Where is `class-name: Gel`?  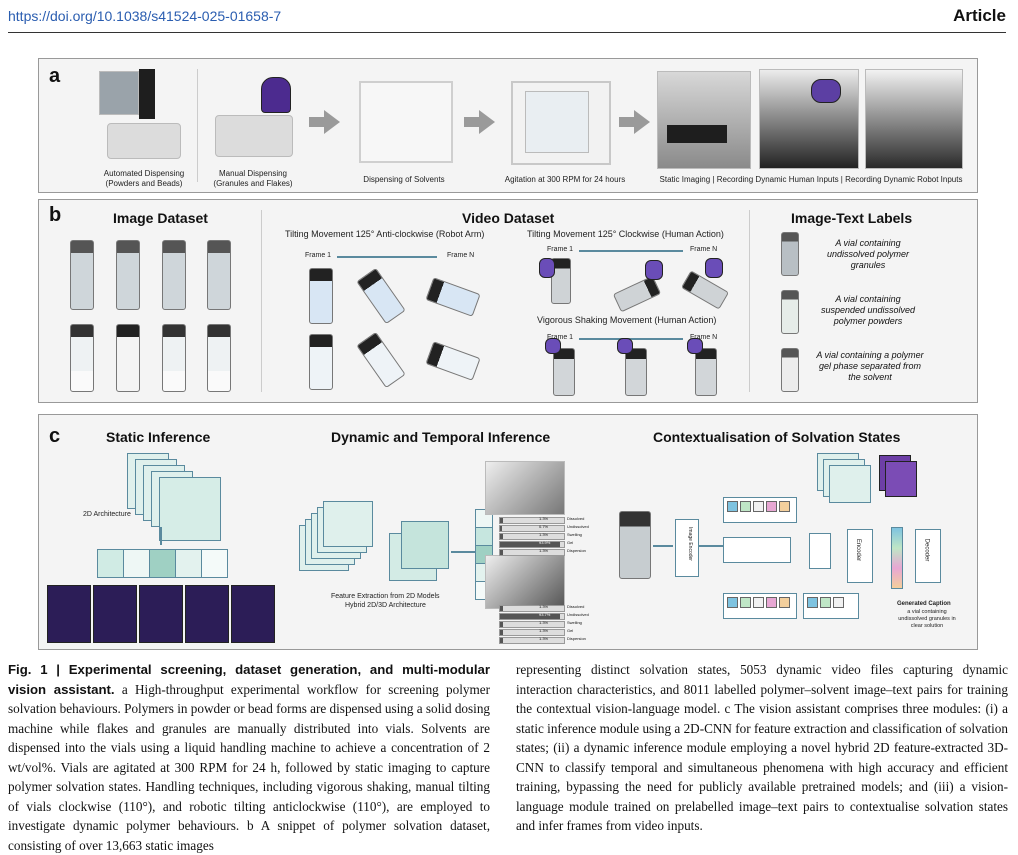 class-name: Gel is located at coordinates (570, 542).